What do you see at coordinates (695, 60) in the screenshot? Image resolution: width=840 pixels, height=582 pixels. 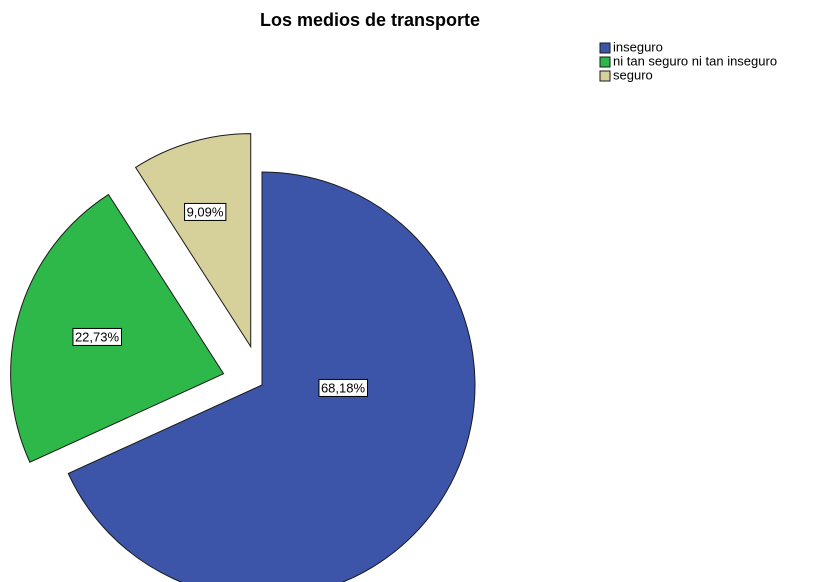 I see `legend-label: ni tan seguro ni tan inseguro` at bounding box center [695, 60].